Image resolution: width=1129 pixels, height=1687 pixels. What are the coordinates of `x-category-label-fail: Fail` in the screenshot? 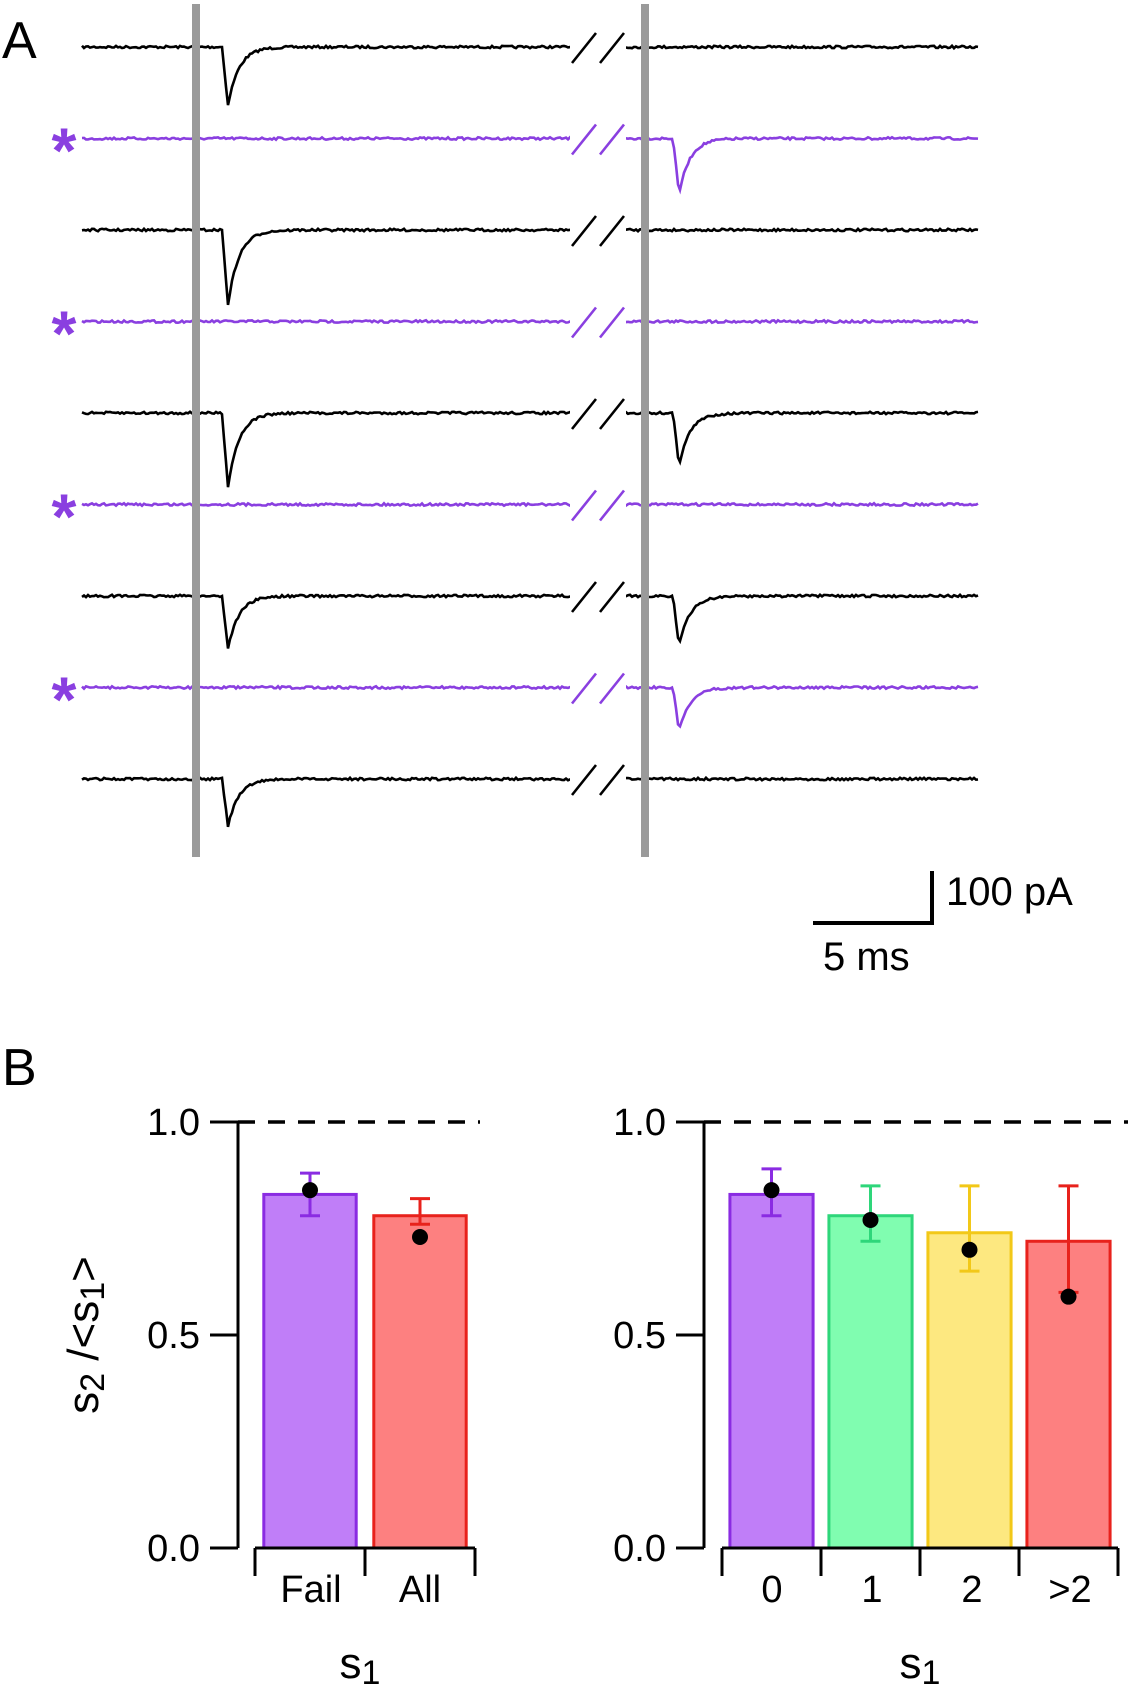 It's located at (310, 1590).